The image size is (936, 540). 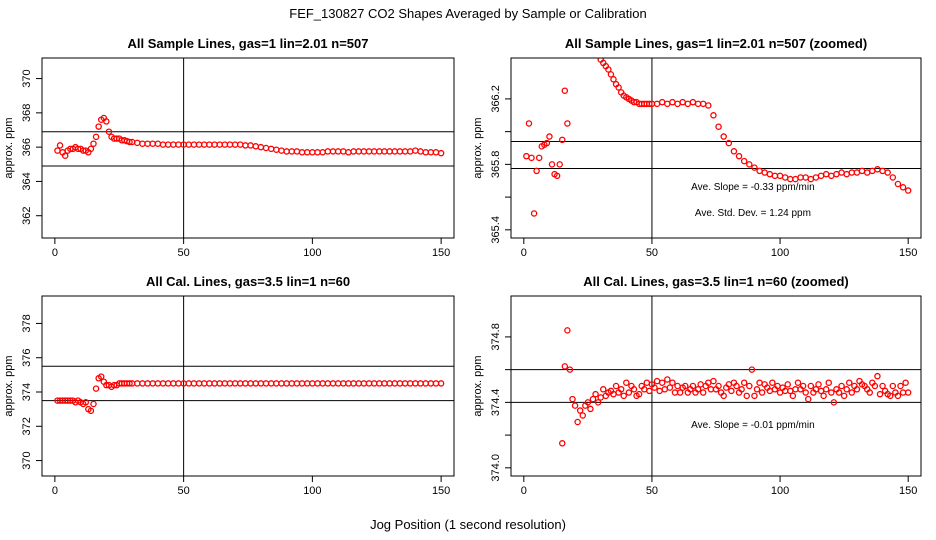 What do you see at coordinates (27, 323) in the screenshot?
I see `y-tick-label: 378` at bounding box center [27, 323].